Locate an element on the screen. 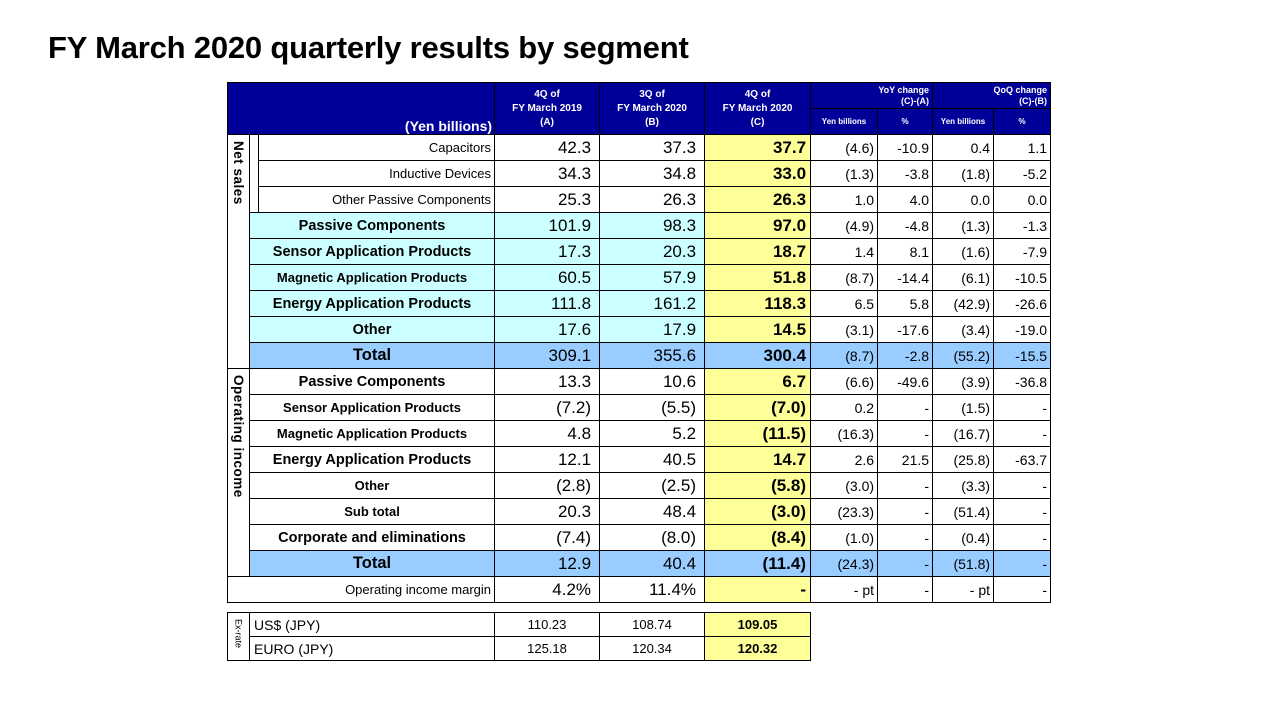 This screenshot has width=1281, height=720. yoy-change-pct: 8.1 is located at coordinates (905, 251).